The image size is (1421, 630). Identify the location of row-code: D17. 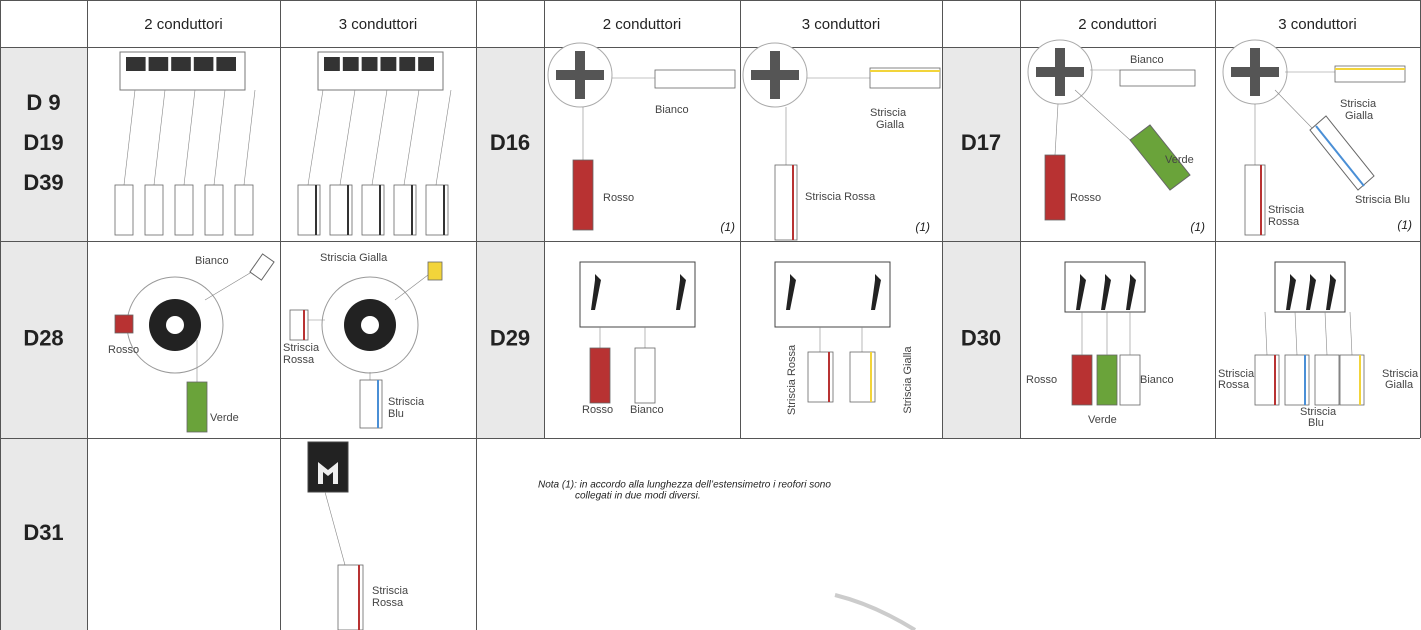
(981, 142).